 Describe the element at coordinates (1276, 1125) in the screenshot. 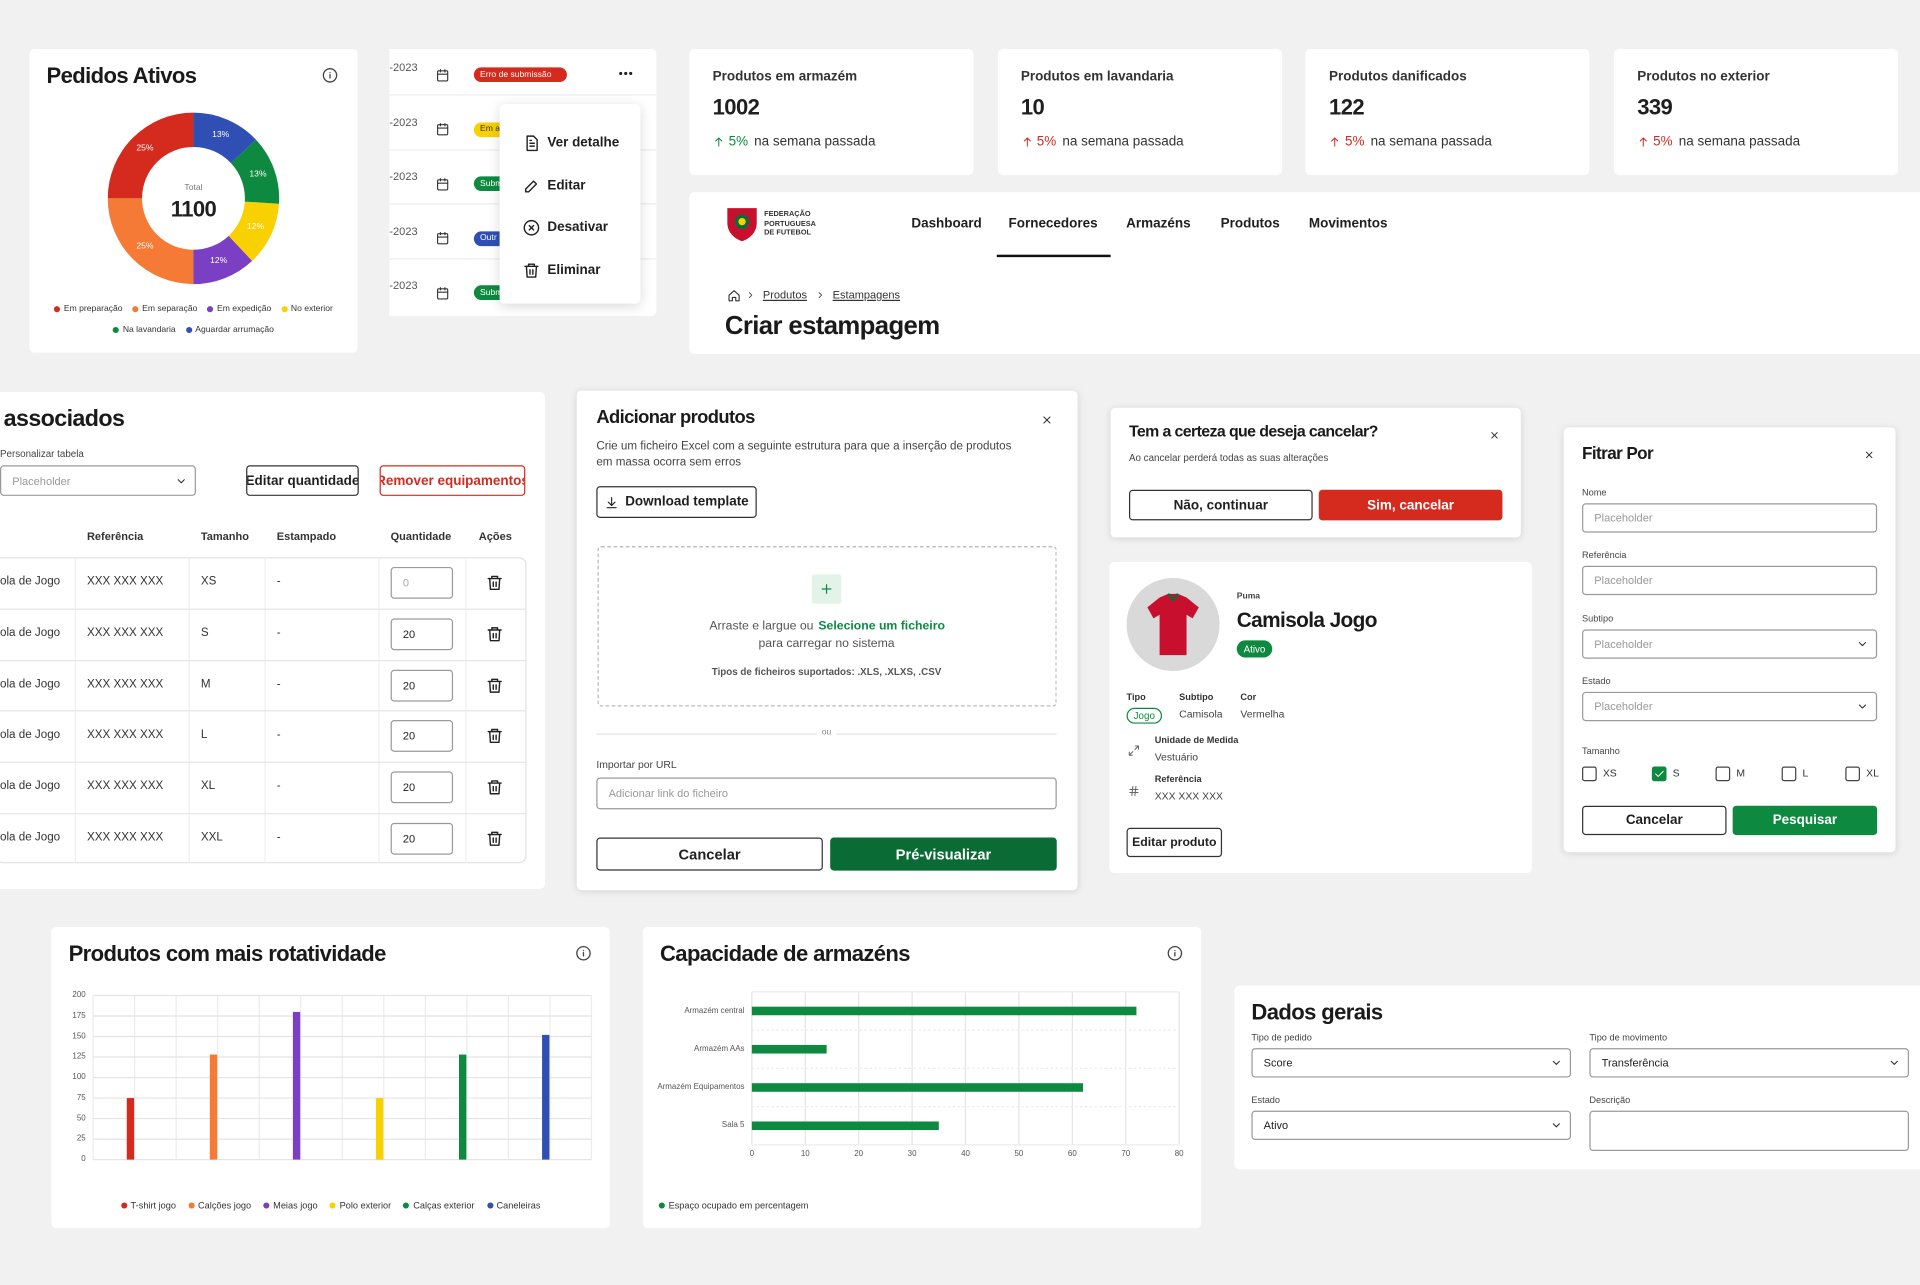

I see `input-text: Ativo` at that location.